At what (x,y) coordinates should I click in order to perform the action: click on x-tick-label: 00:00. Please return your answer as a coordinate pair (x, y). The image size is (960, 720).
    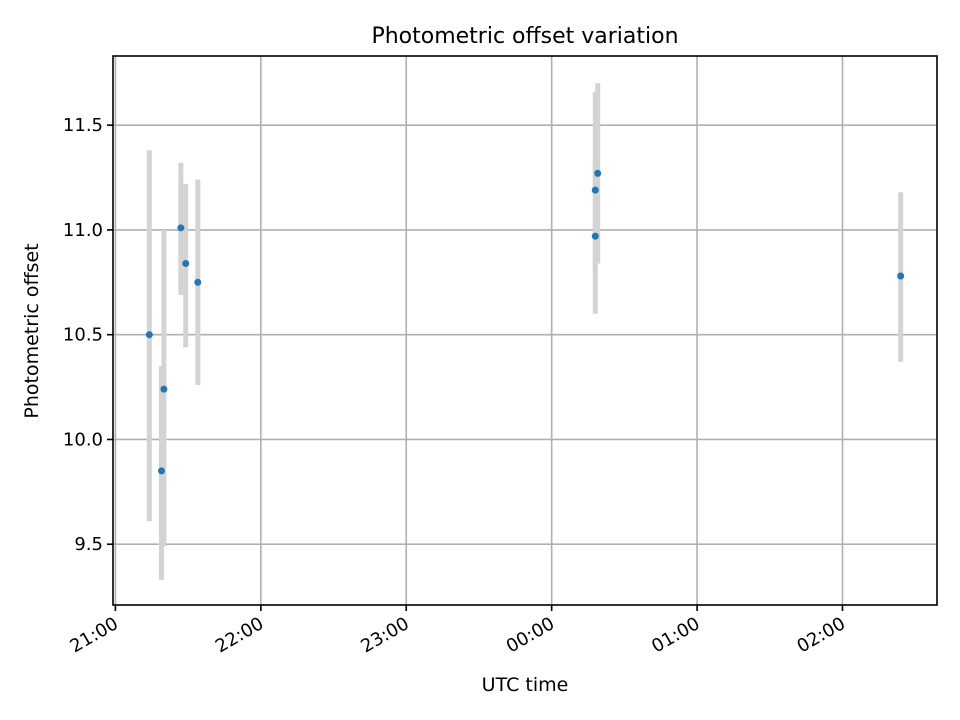
    Looking at the image, I should click on (530, 635).